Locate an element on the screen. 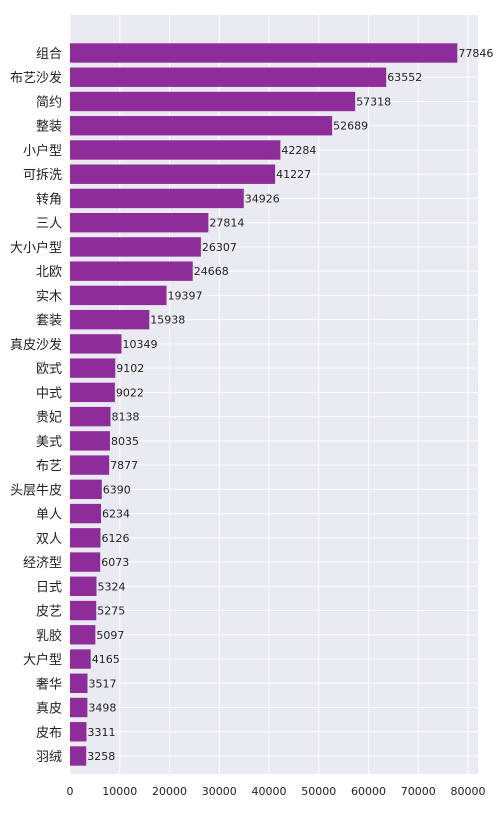  y-tick-label: 可拆洗 is located at coordinates (42, 175).